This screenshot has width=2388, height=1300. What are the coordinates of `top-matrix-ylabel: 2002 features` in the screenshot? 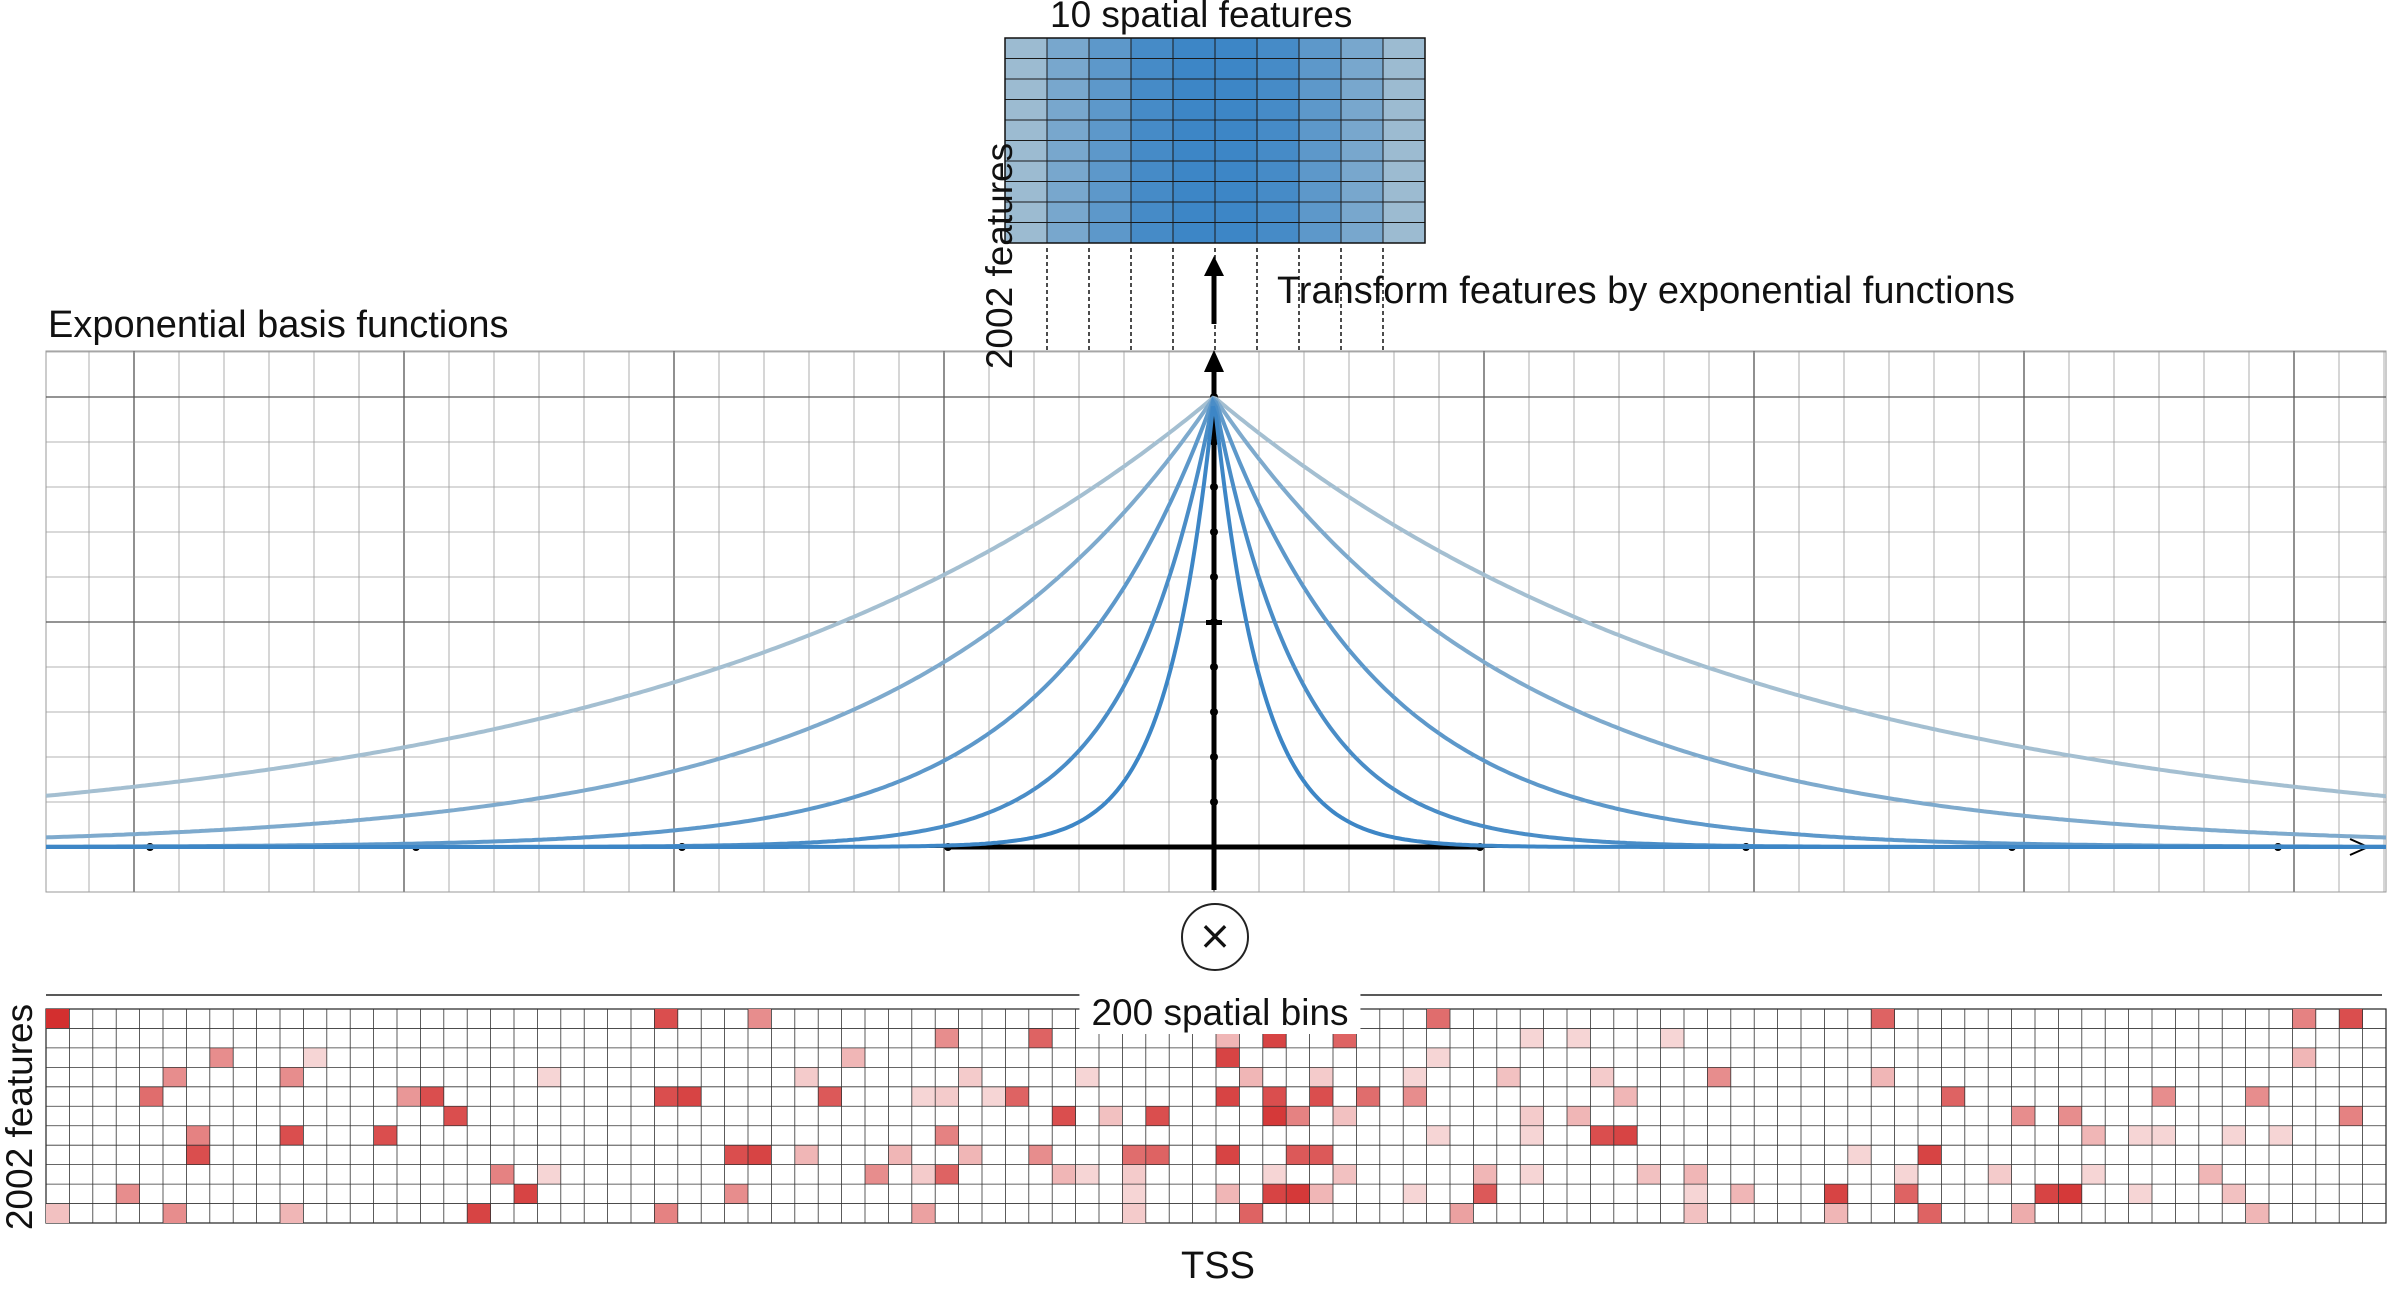 It's located at (999, 256).